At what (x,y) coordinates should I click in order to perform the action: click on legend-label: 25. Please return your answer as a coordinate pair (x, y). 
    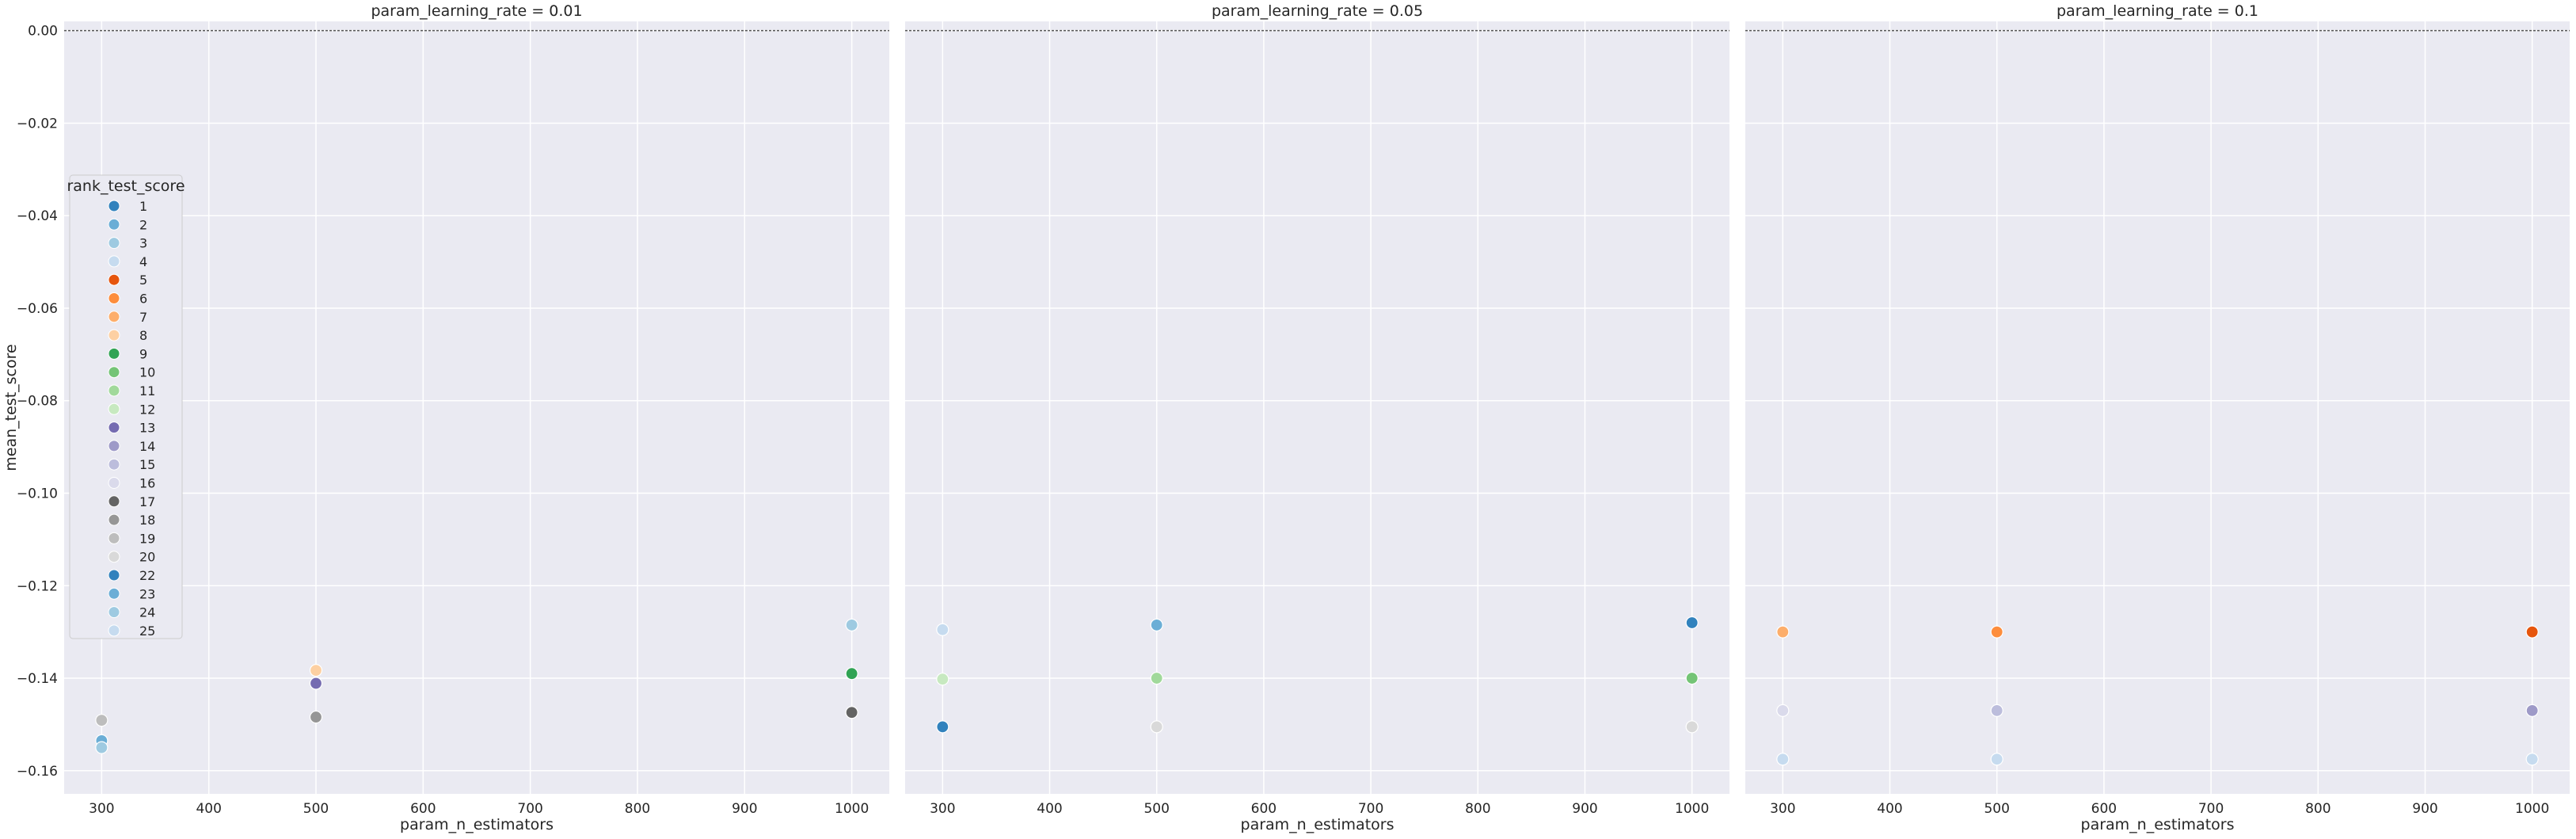
    Looking at the image, I should click on (147, 631).